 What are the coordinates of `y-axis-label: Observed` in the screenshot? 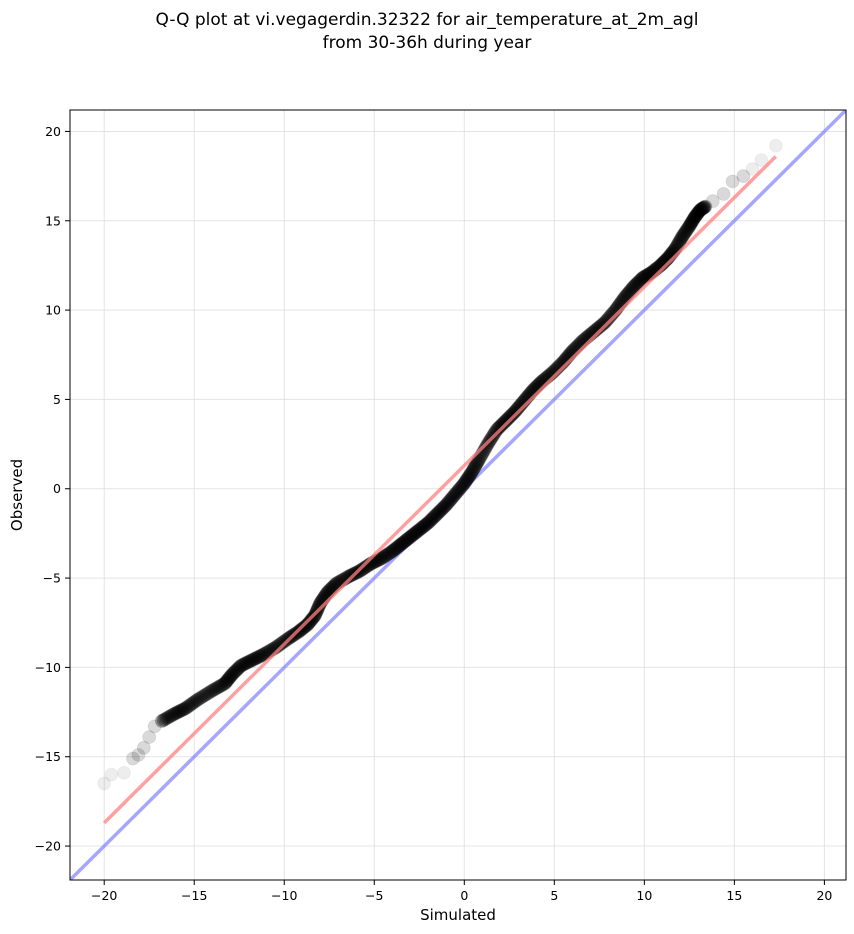 It's located at (17, 495).